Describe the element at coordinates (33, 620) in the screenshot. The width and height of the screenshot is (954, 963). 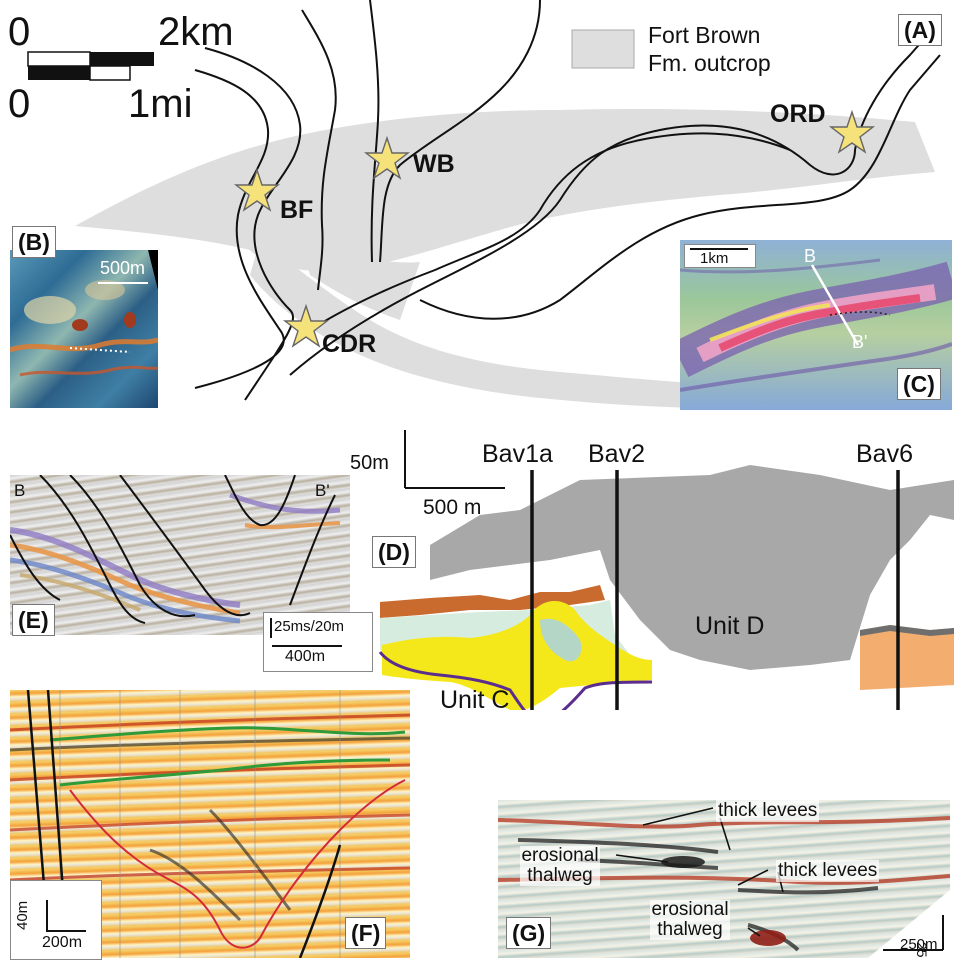
I see `panel-e-tag: (E)` at that location.